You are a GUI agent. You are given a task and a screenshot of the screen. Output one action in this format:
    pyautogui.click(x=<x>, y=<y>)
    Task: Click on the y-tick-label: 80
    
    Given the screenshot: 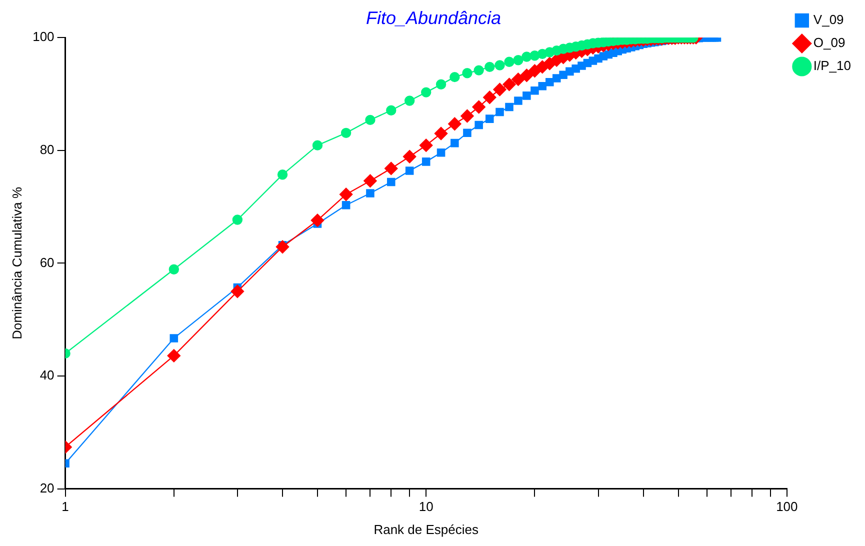 What is the action you would take?
    pyautogui.click(x=47, y=149)
    